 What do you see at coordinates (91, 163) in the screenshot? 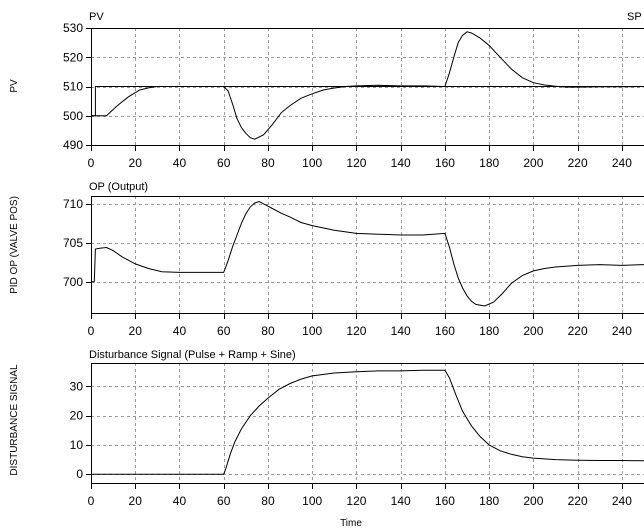
I see `panel-1-xtick-label-0: 0` at bounding box center [91, 163].